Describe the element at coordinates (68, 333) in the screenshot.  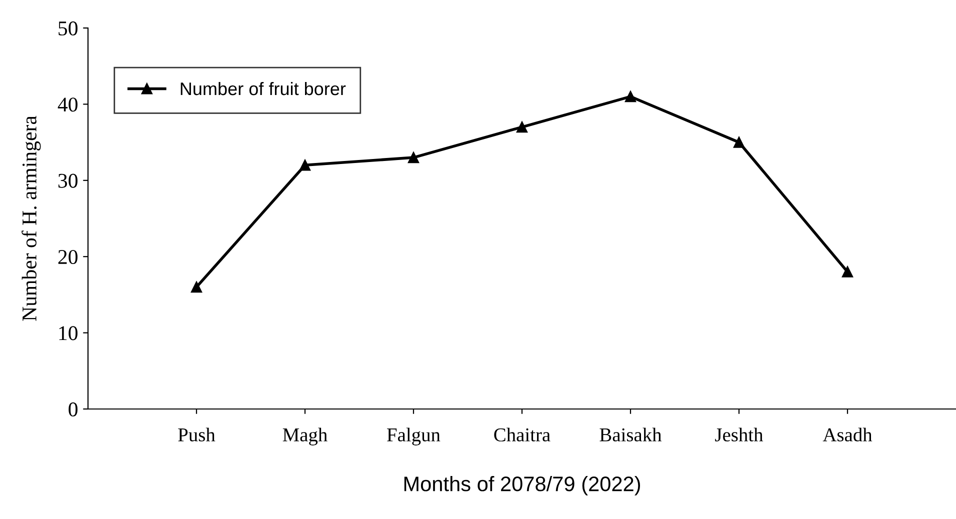
I see `y-tick-label: 10` at that location.